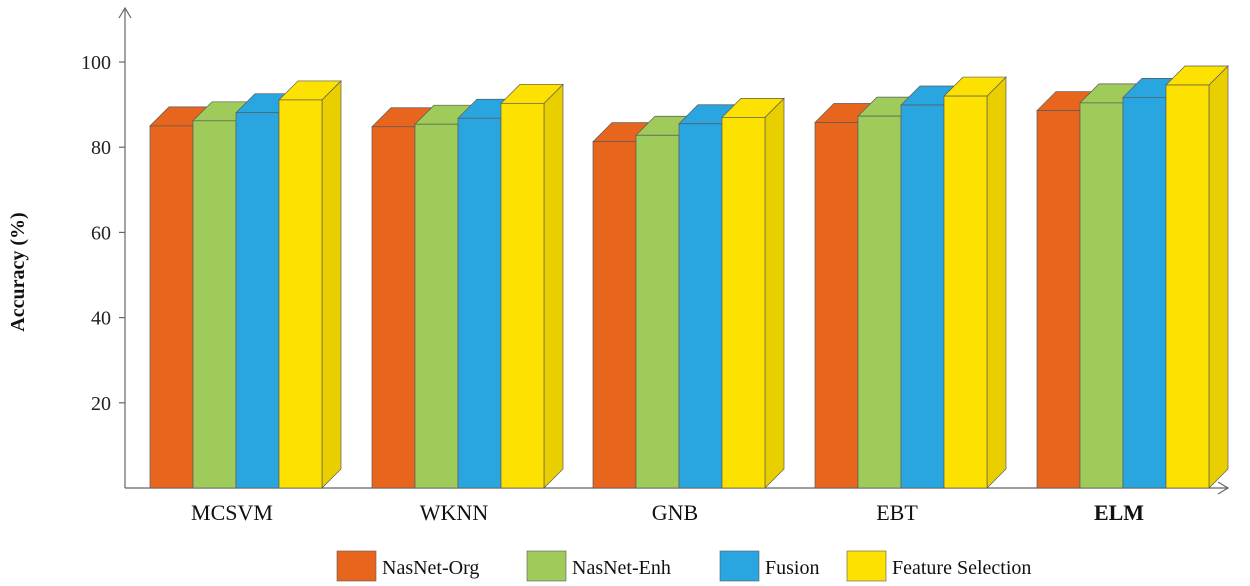  What do you see at coordinates (101, 233) in the screenshot?
I see `y-tick-label: 60` at bounding box center [101, 233].